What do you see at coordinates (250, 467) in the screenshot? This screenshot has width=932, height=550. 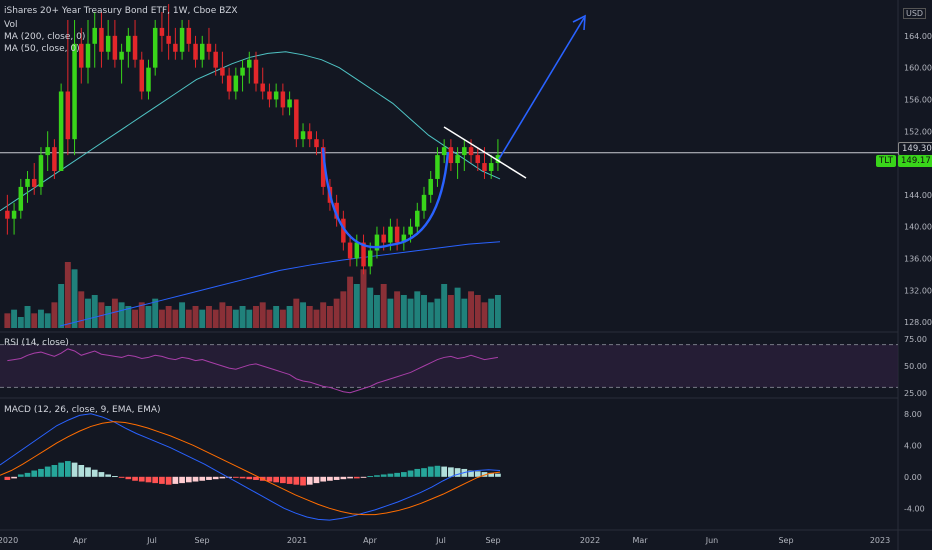 I see `macd-line` at bounding box center [250, 467].